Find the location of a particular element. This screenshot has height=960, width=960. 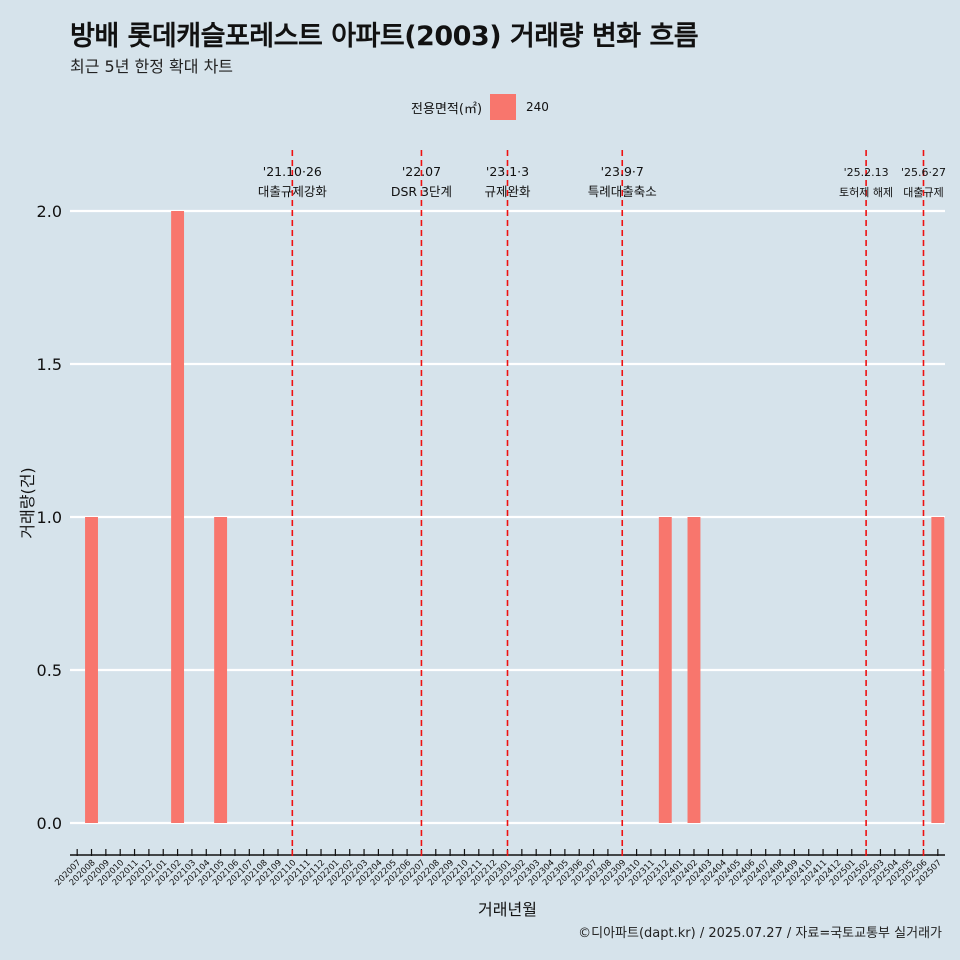

y-tick-label: 0.0 is located at coordinates (49, 823).